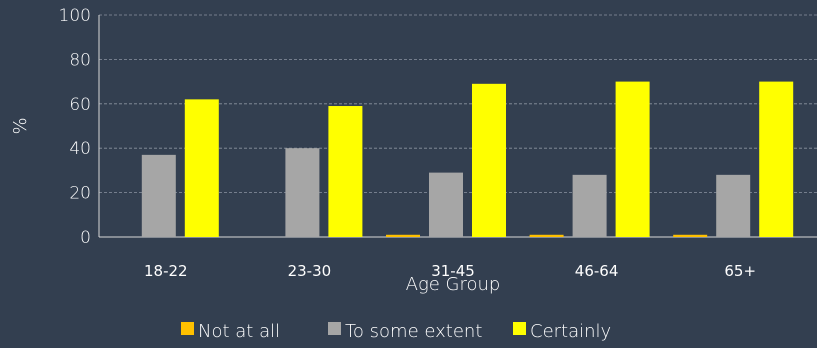  What do you see at coordinates (75, 16) in the screenshot?
I see `y-tick-label: 100` at bounding box center [75, 16].